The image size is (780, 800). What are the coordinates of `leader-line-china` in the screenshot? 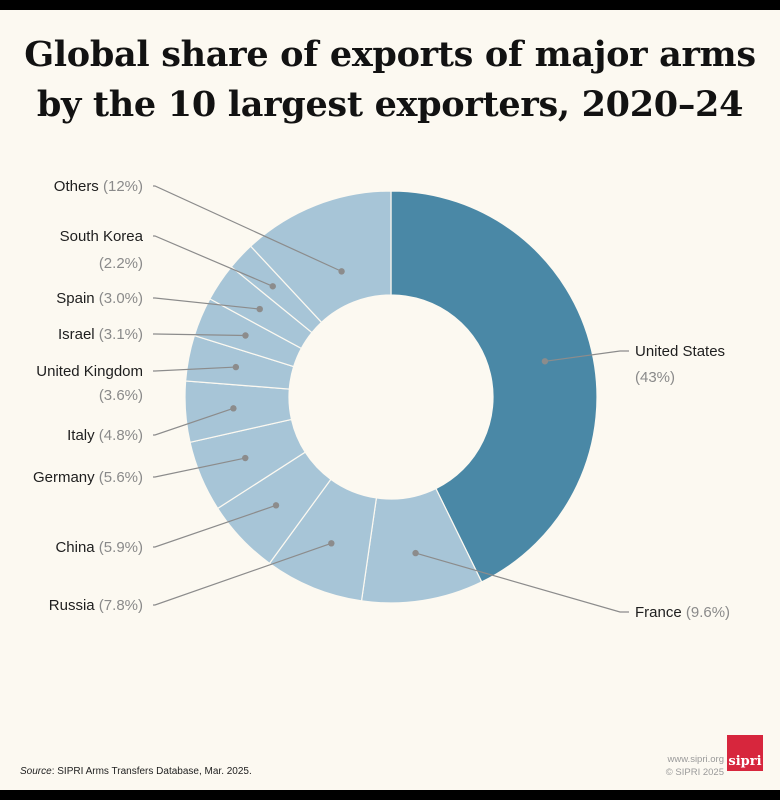 It's located at (215, 526).